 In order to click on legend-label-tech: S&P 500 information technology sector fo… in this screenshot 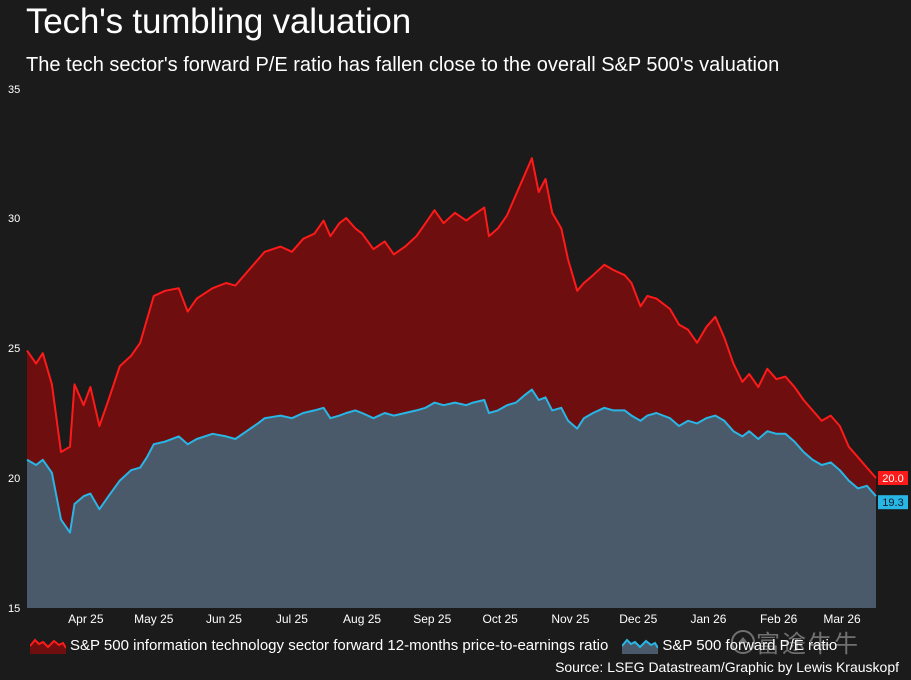, I will do `click(339, 645)`.